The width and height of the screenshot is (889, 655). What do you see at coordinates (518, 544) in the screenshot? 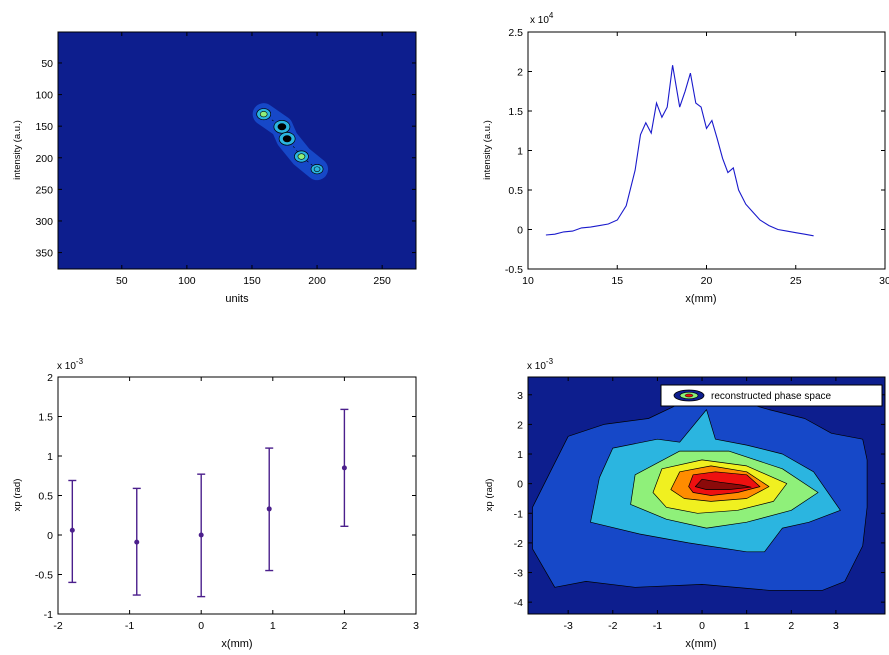
I see `y-tick-label: -2` at bounding box center [518, 544].